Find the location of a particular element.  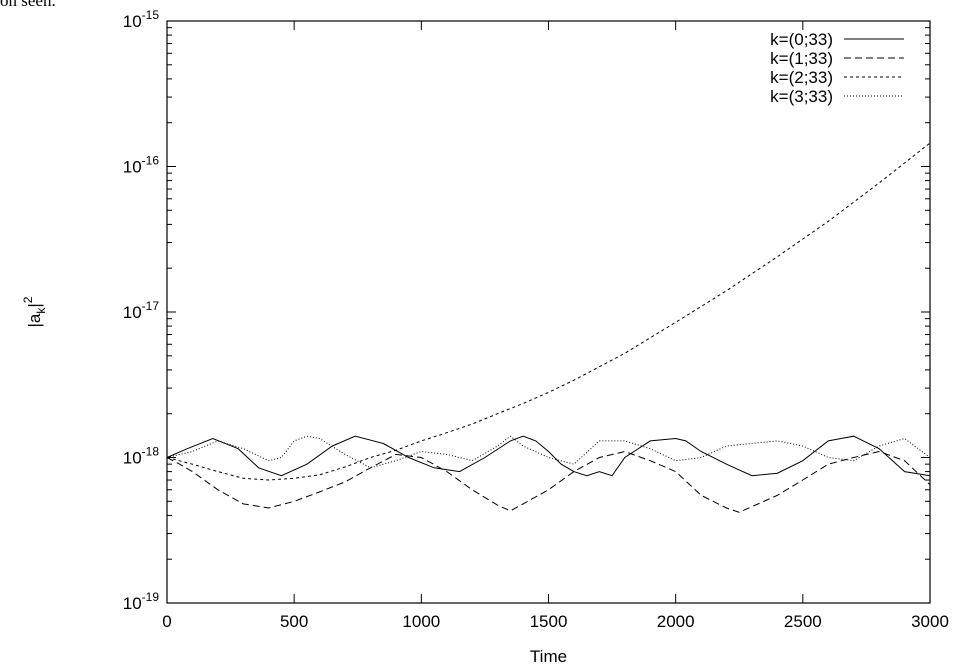

y-tick-label: 10-17 is located at coordinates (141, 310).